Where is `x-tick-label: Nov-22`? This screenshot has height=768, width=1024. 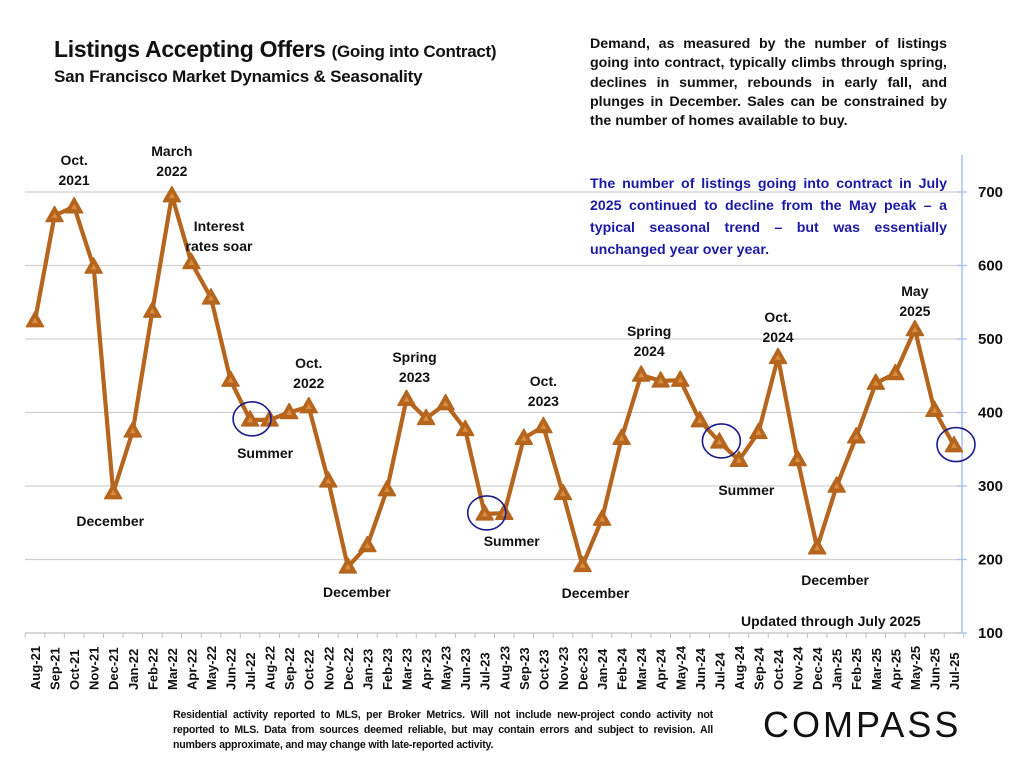 x-tick-label: Nov-22 is located at coordinates (328, 668).